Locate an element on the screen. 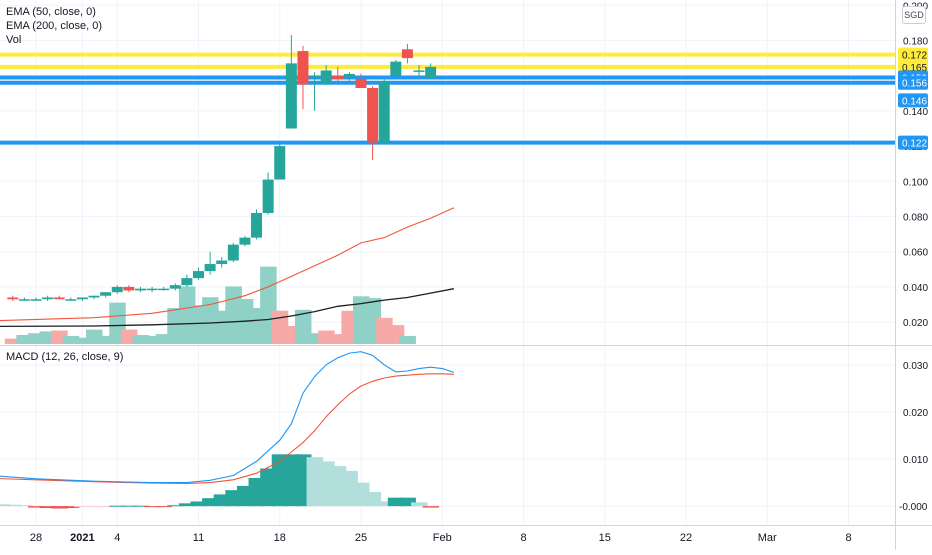 The image size is (932, 555). time-tick-label: Mar is located at coordinates (767, 538).